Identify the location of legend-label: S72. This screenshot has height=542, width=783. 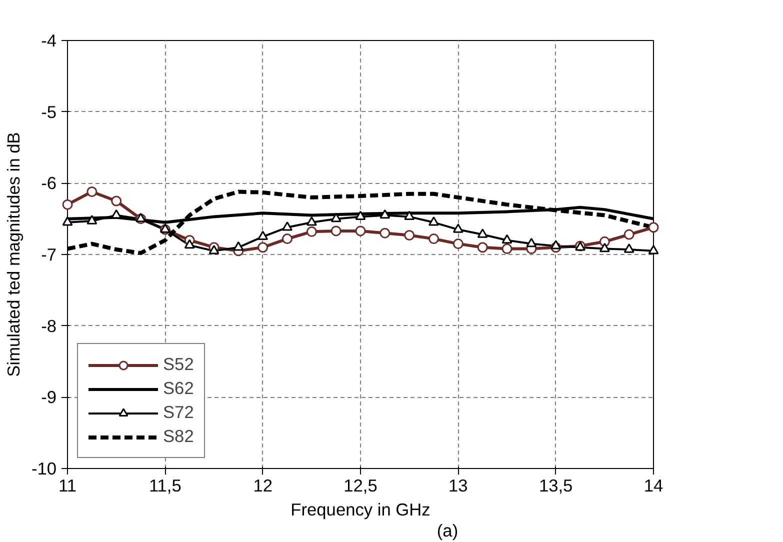
(178, 412).